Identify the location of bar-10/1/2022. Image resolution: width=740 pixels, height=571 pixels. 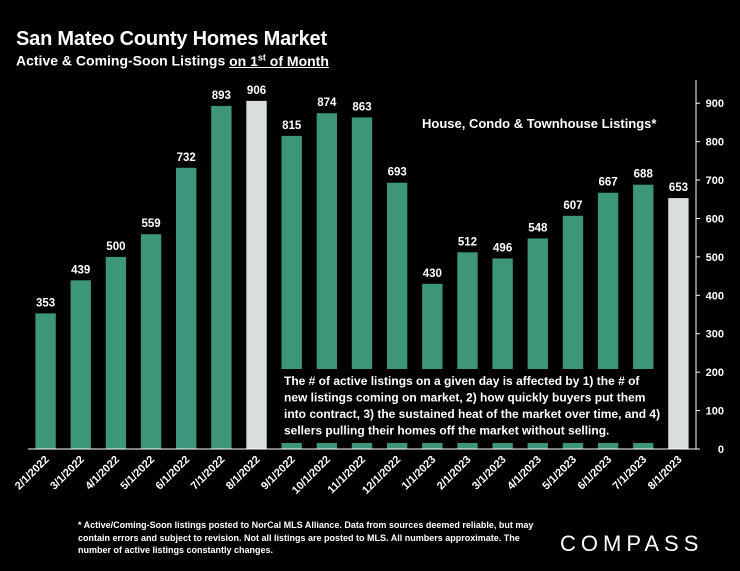
(327, 281).